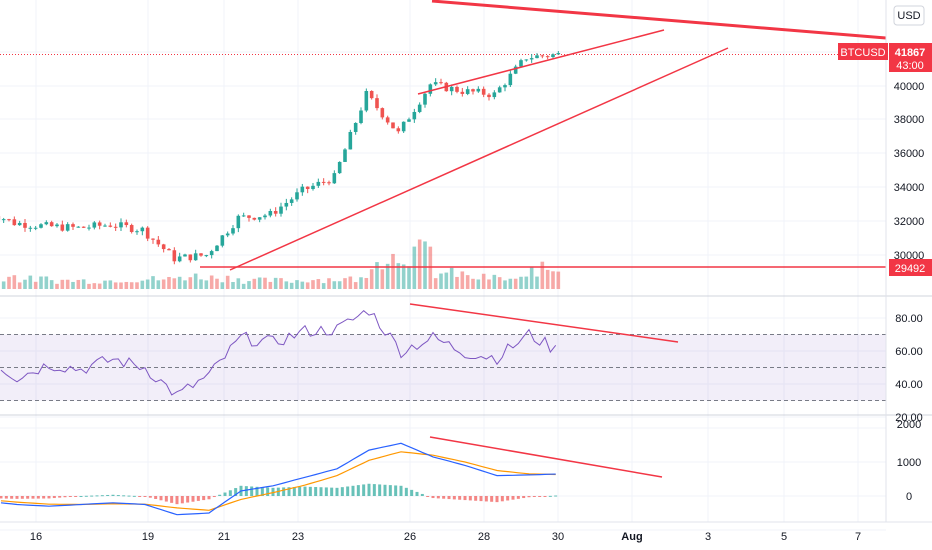 The image size is (932, 550). I want to click on rsi-axis: 80.00 60.00 40.00 20.00, so click(909, 368).